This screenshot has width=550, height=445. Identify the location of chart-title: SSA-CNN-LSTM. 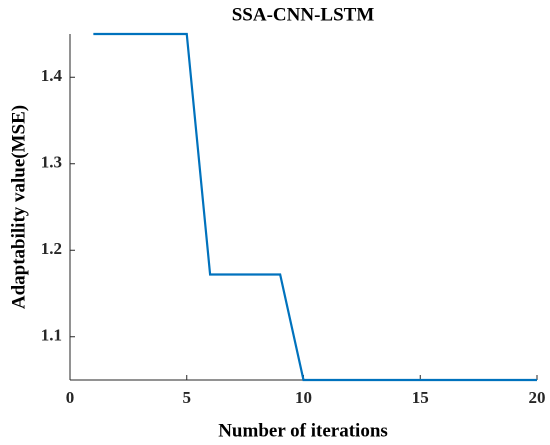
(303, 14).